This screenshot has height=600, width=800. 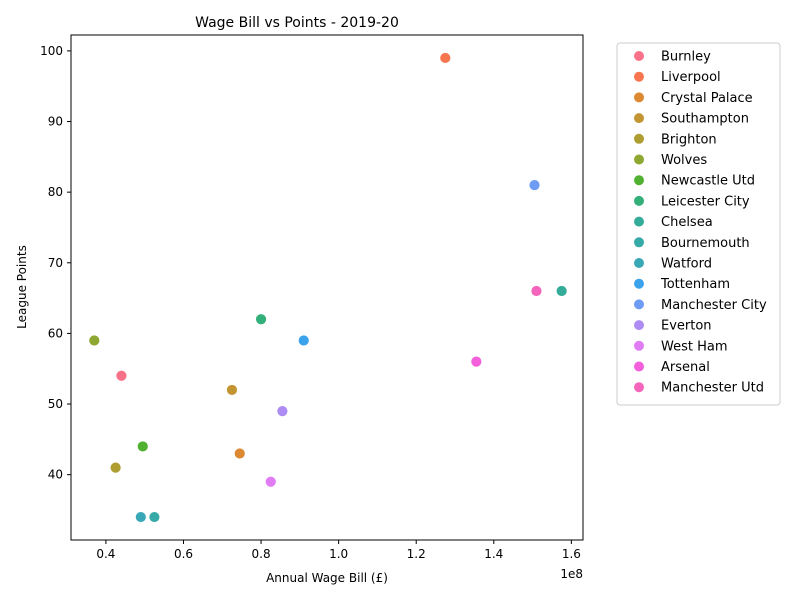 What do you see at coordinates (707, 98) in the screenshot?
I see `legend-label: Crystal Palace` at bounding box center [707, 98].